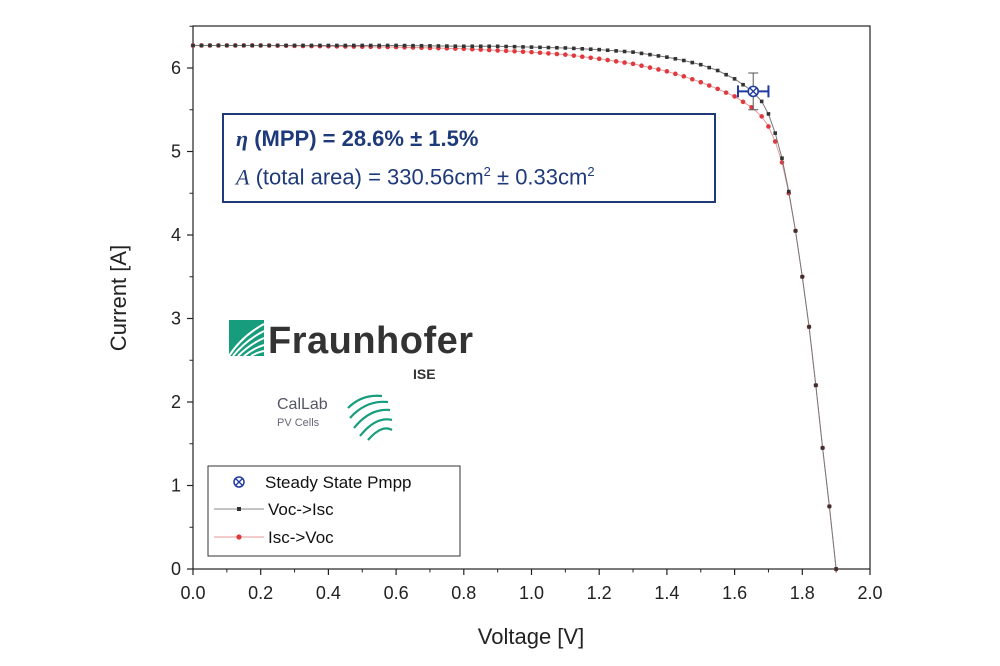 This screenshot has width=1000, height=666. I want to click on efficiency-text: (MPP) = 28.6% ± 1.5%, so click(366, 138).